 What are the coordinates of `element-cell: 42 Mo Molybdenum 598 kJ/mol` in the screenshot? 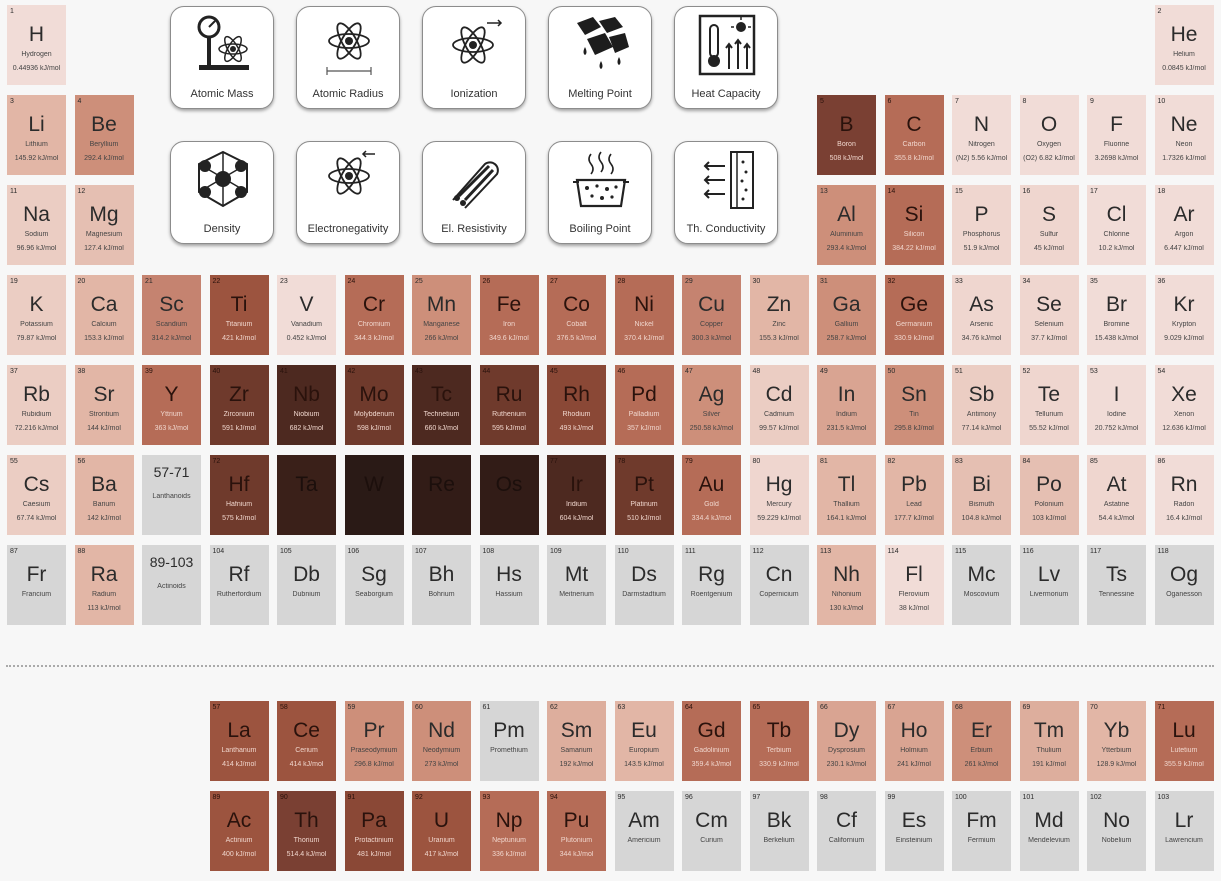 It's located at (374, 405).